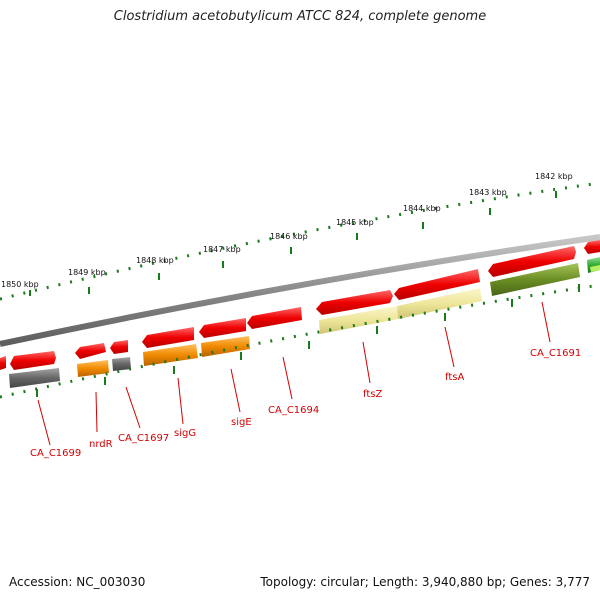  What do you see at coordinates (155, 260) in the screenshot?
I see `ruler-label: 1848 kbp` at bounding box center [155, 260].